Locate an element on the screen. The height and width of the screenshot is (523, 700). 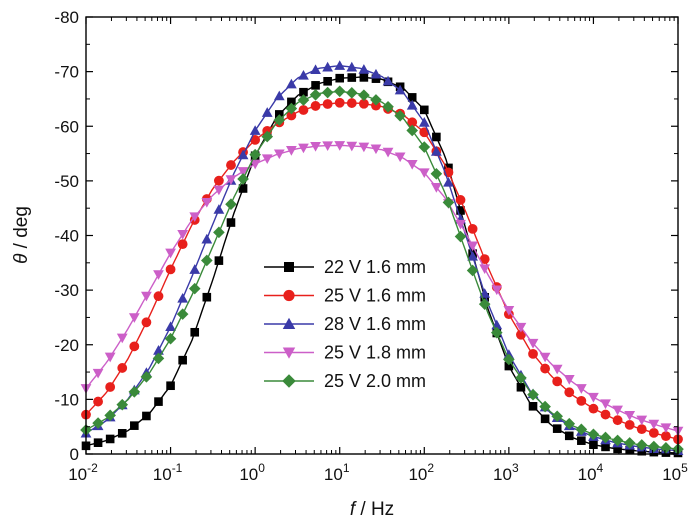
y-tick-label: -10 is located at coordinates (66, 399).